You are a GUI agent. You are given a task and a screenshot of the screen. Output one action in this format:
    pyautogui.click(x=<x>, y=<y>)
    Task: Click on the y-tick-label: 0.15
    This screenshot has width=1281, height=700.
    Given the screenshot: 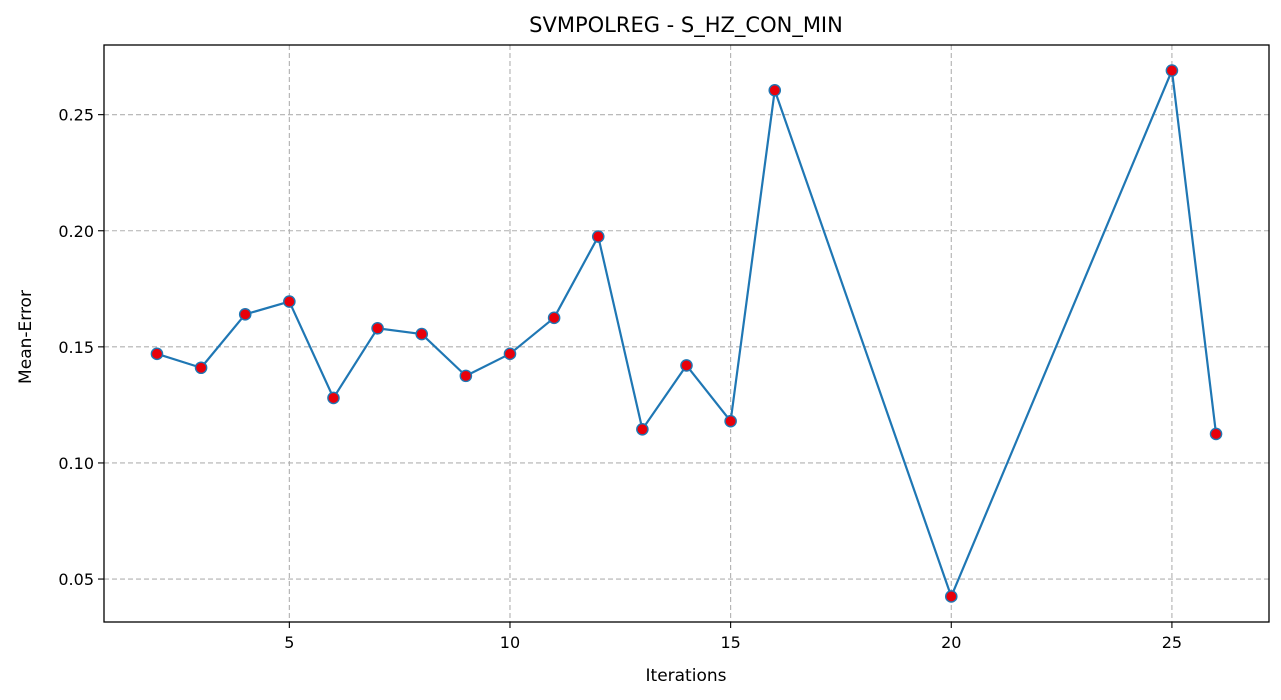 What is the action you would take?
    pyautogui.click(x=76, y=347)
    